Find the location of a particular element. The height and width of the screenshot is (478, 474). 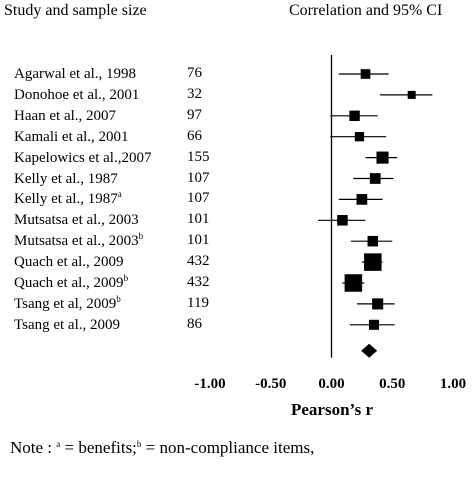

study-footnote-mark: a is located at coordinates (119, 194).